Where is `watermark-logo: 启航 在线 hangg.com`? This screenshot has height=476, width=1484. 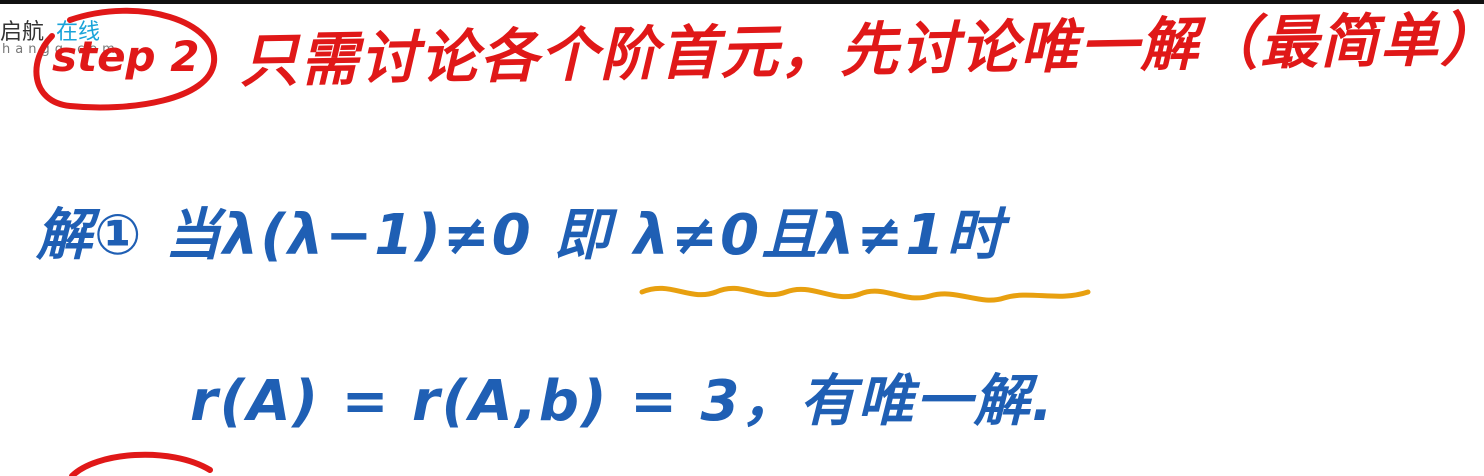
watermark-logo: 启航 在线 hangg.com is located at coordinates (65, 44).